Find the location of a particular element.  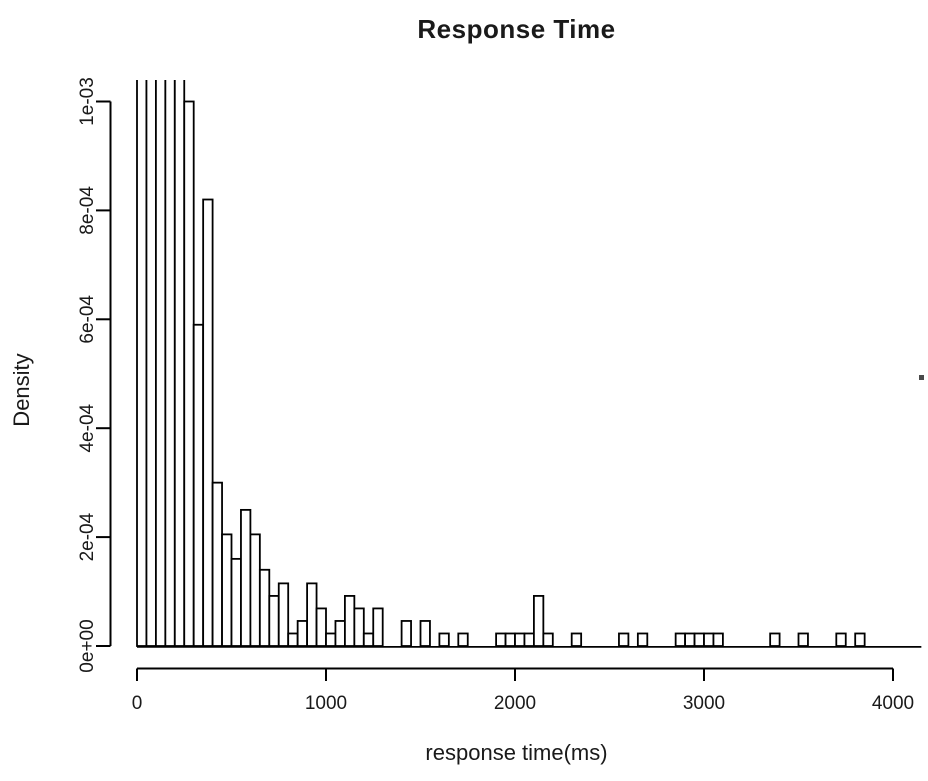

stray-dot is located at coordinates (921, 377).